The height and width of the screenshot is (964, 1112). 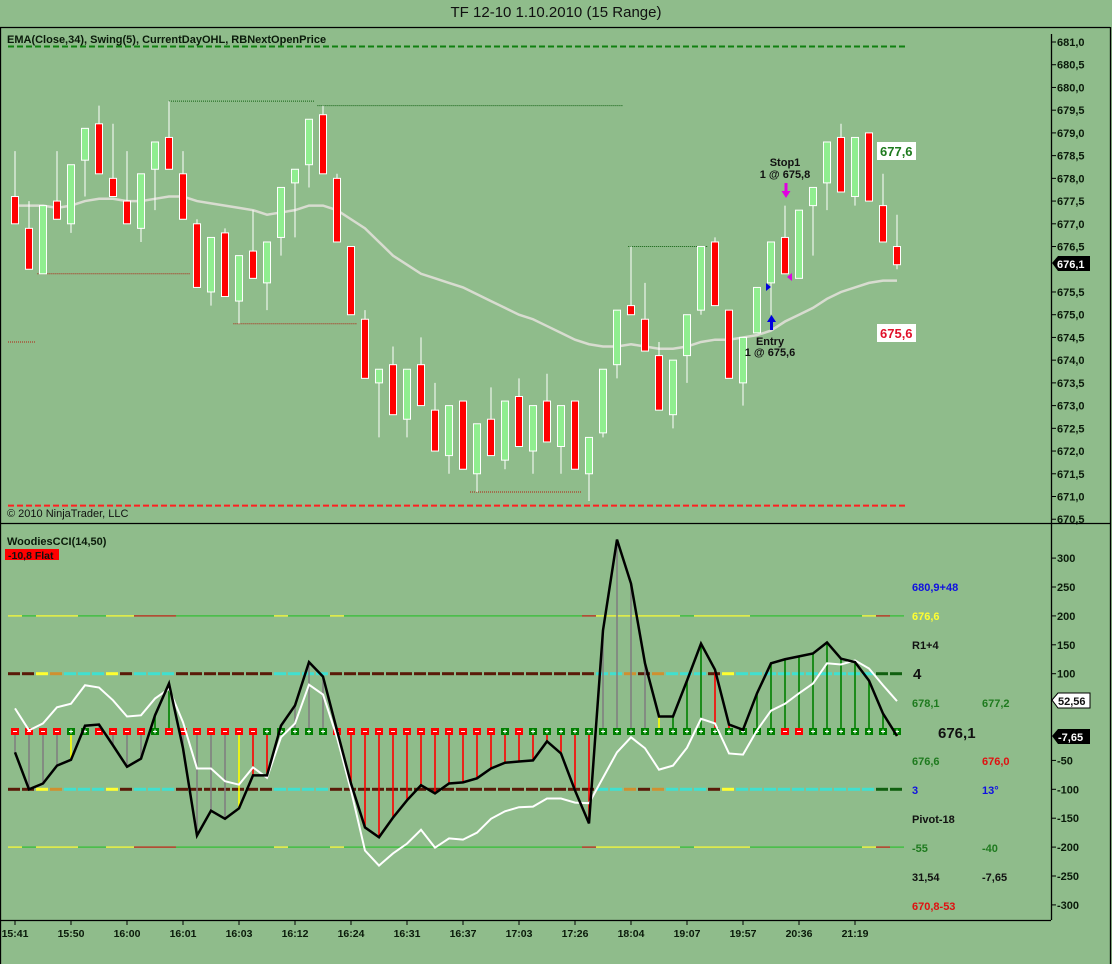 I want to click on time-tick-label: 16:03, so click(x=239, y=934).